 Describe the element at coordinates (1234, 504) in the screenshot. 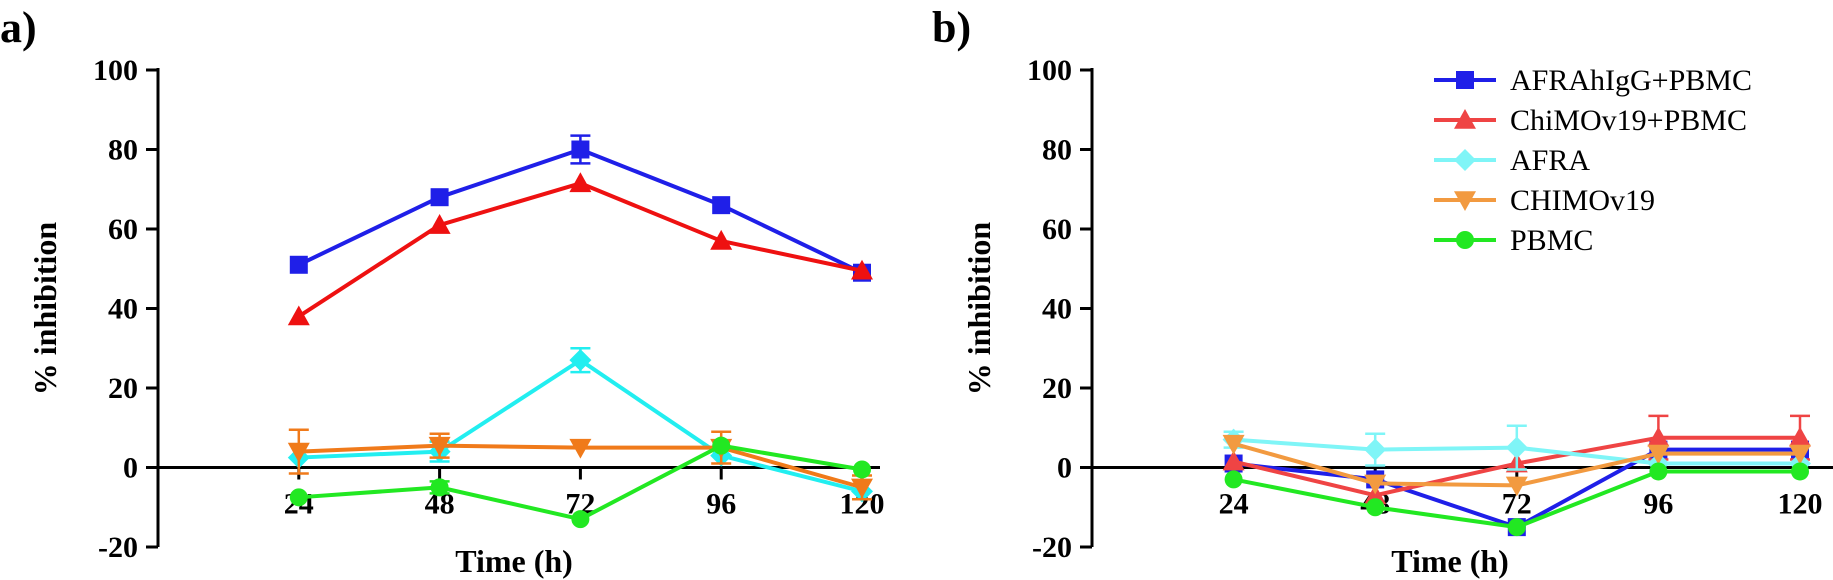

I see `x-tick-label: 24` at that location.